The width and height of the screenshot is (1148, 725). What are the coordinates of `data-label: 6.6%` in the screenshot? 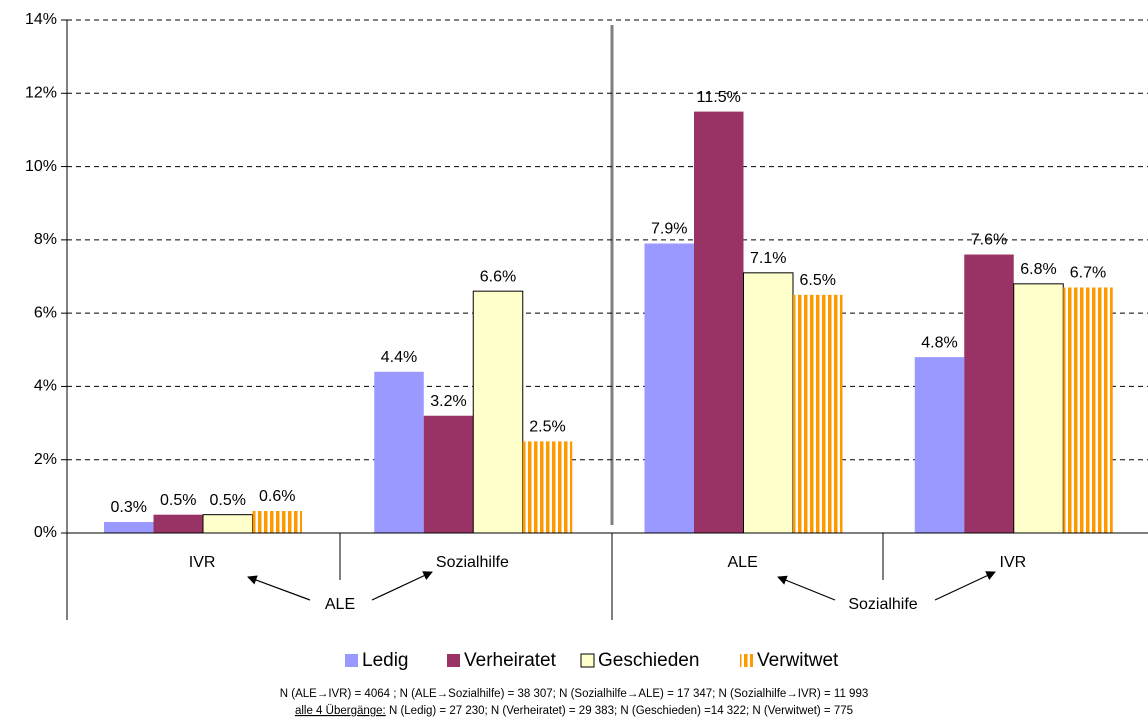 It's located at (498, 276).